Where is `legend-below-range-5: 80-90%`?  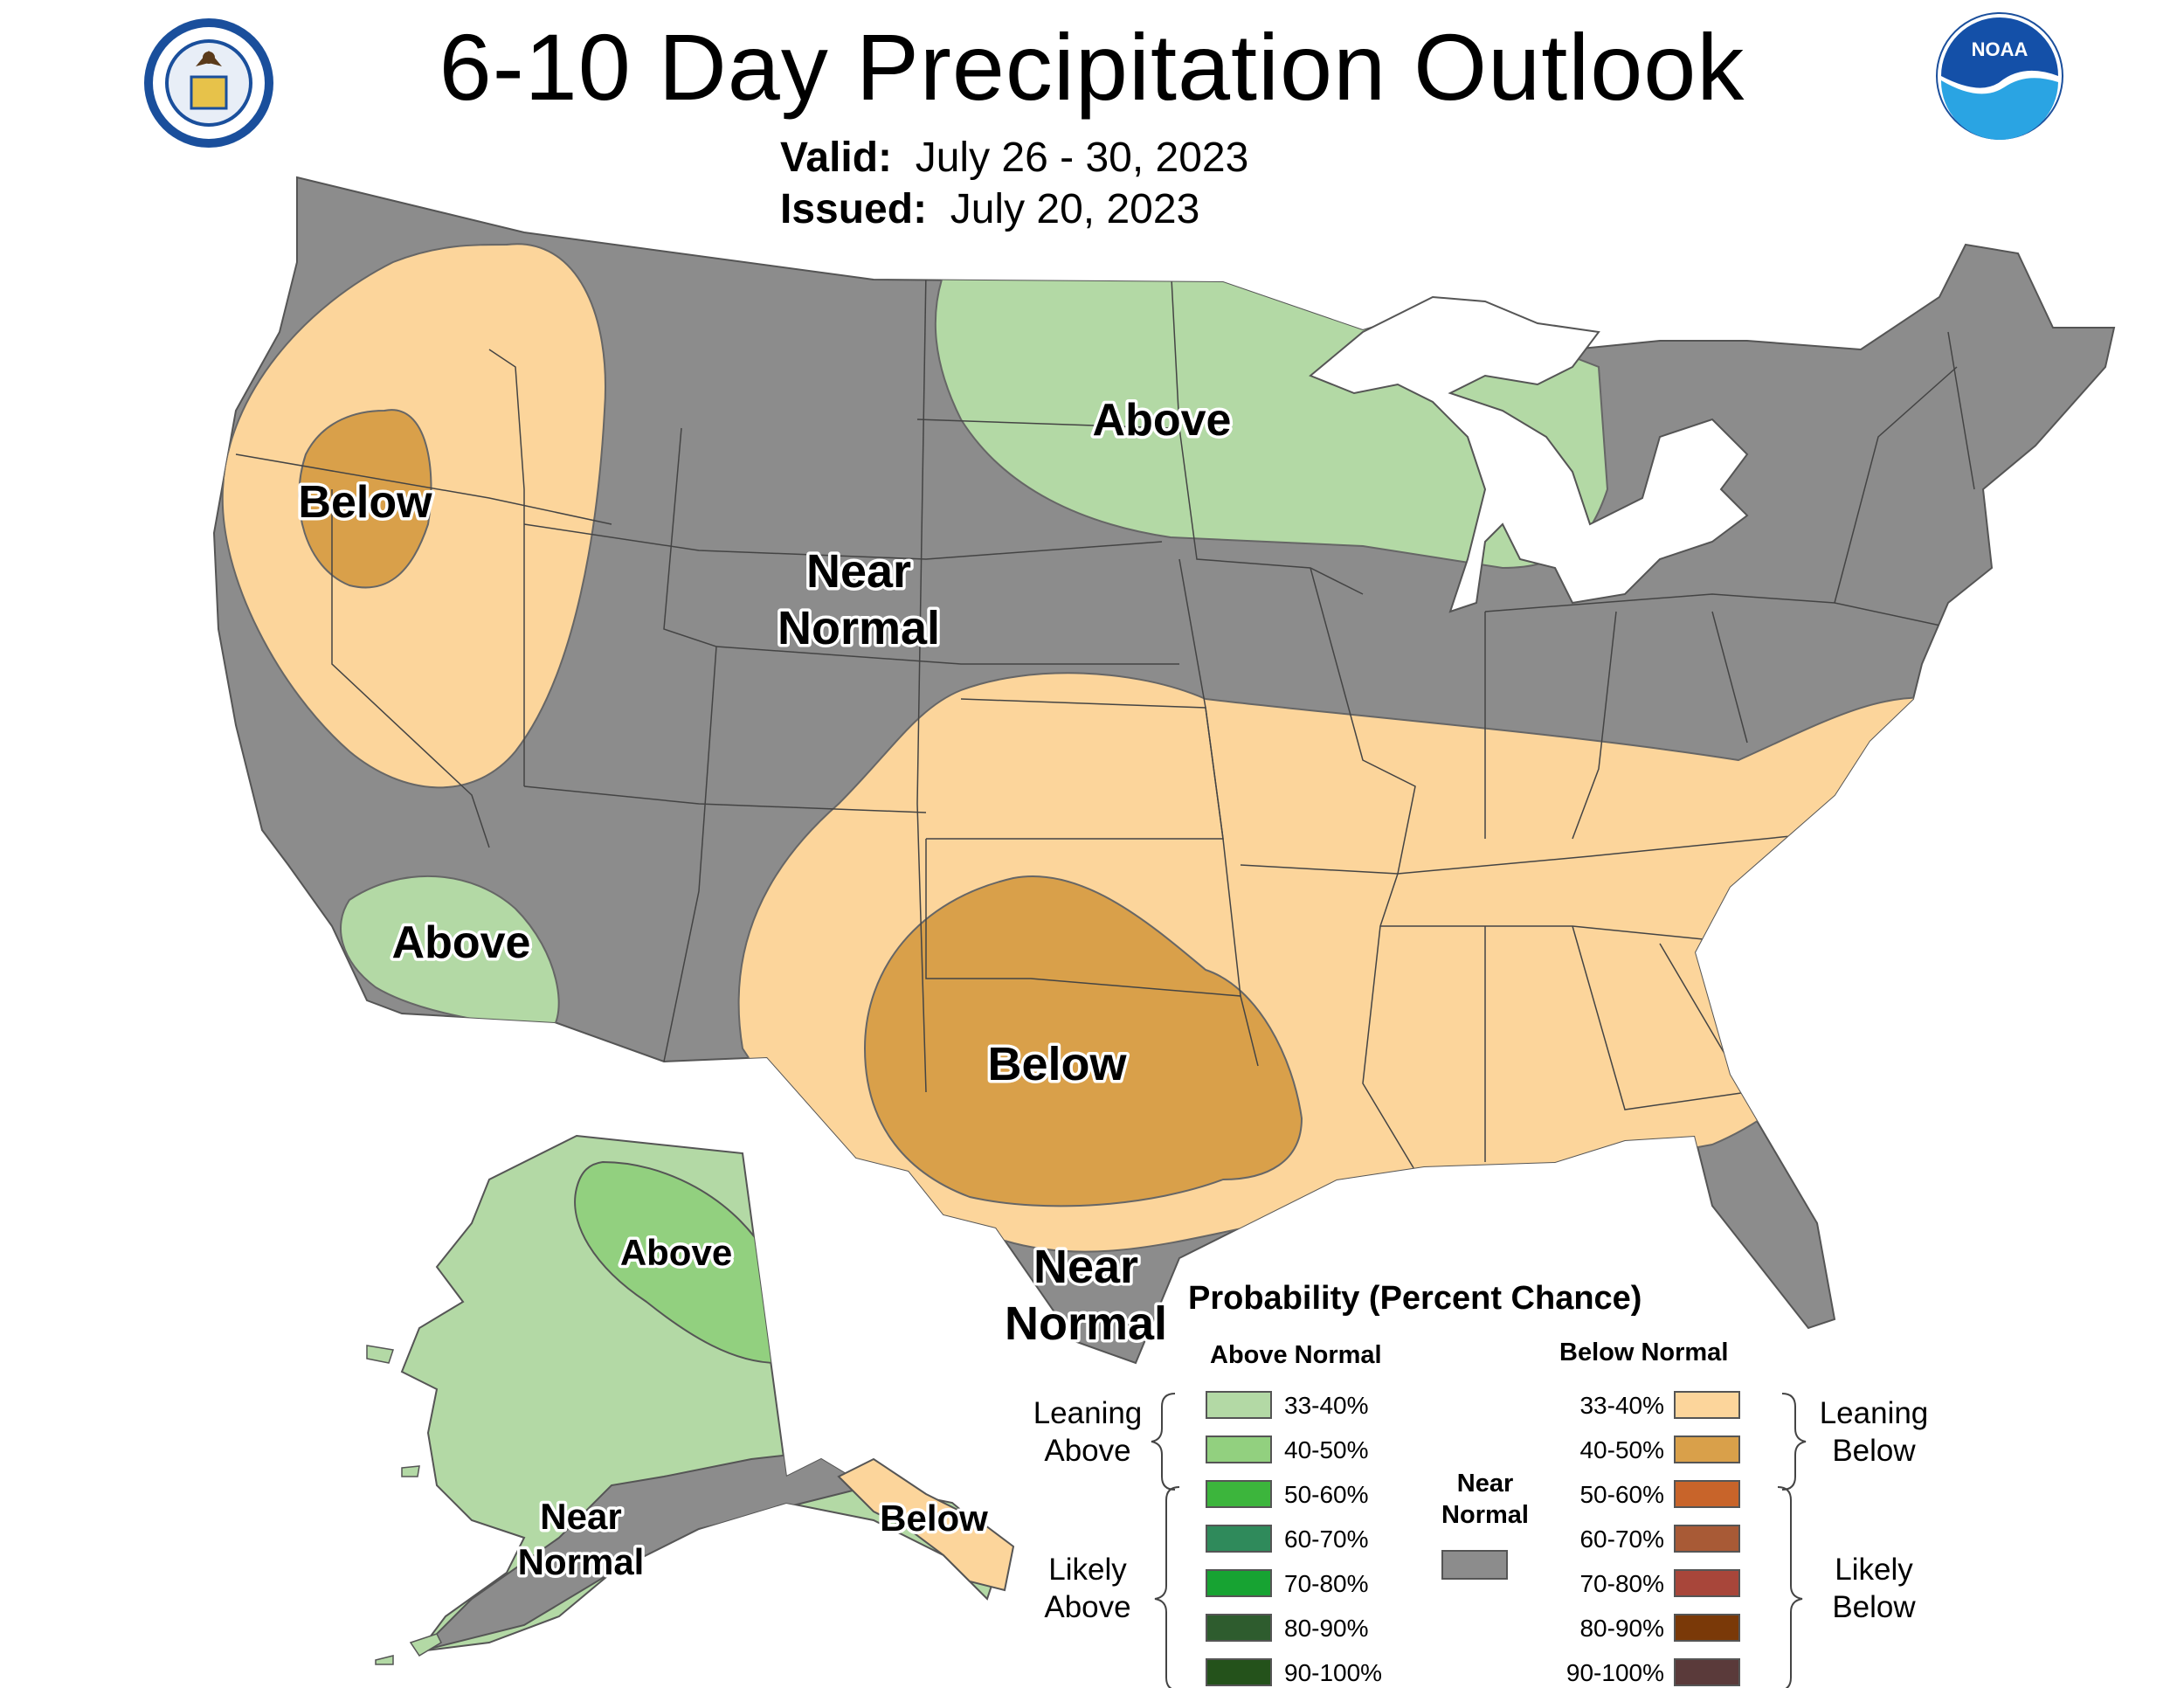 legend-below-range-5: 80-90% is located at coordinates (1621, 1628).